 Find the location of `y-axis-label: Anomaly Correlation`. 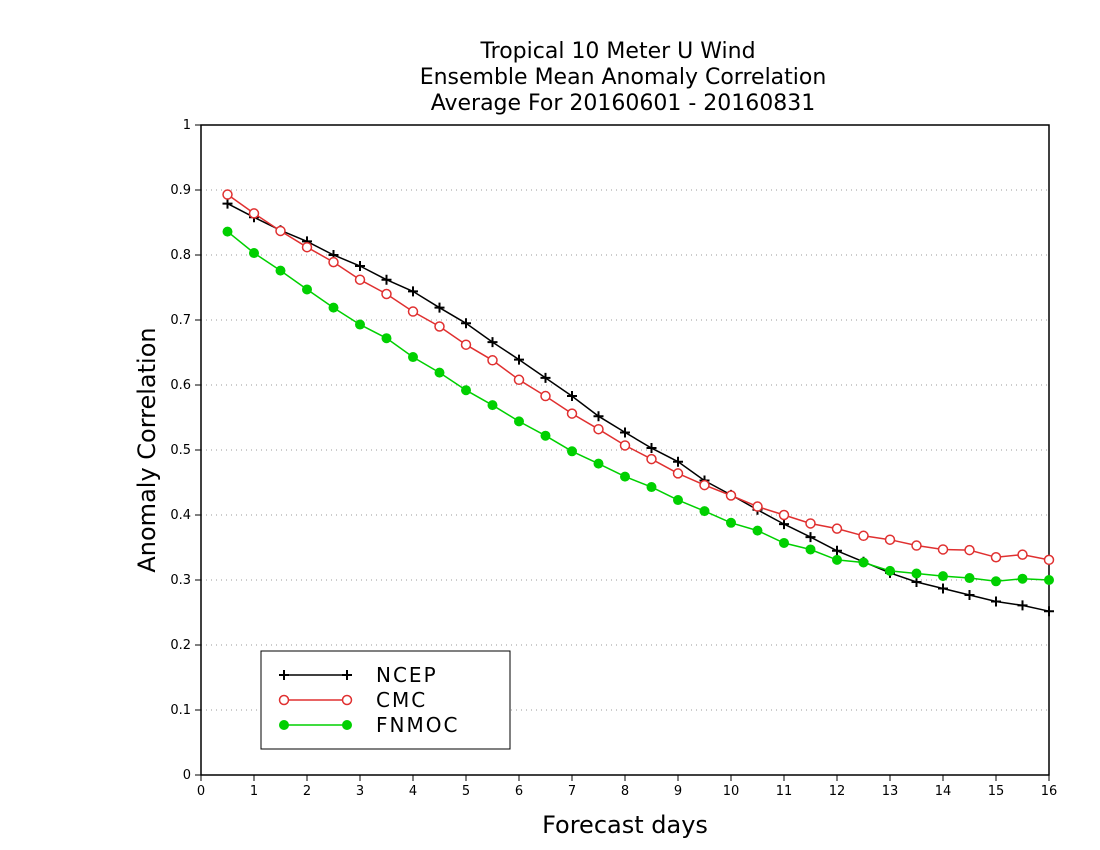

y-axis-label: Anomaly Correlation is located at coordinates (147, 449).